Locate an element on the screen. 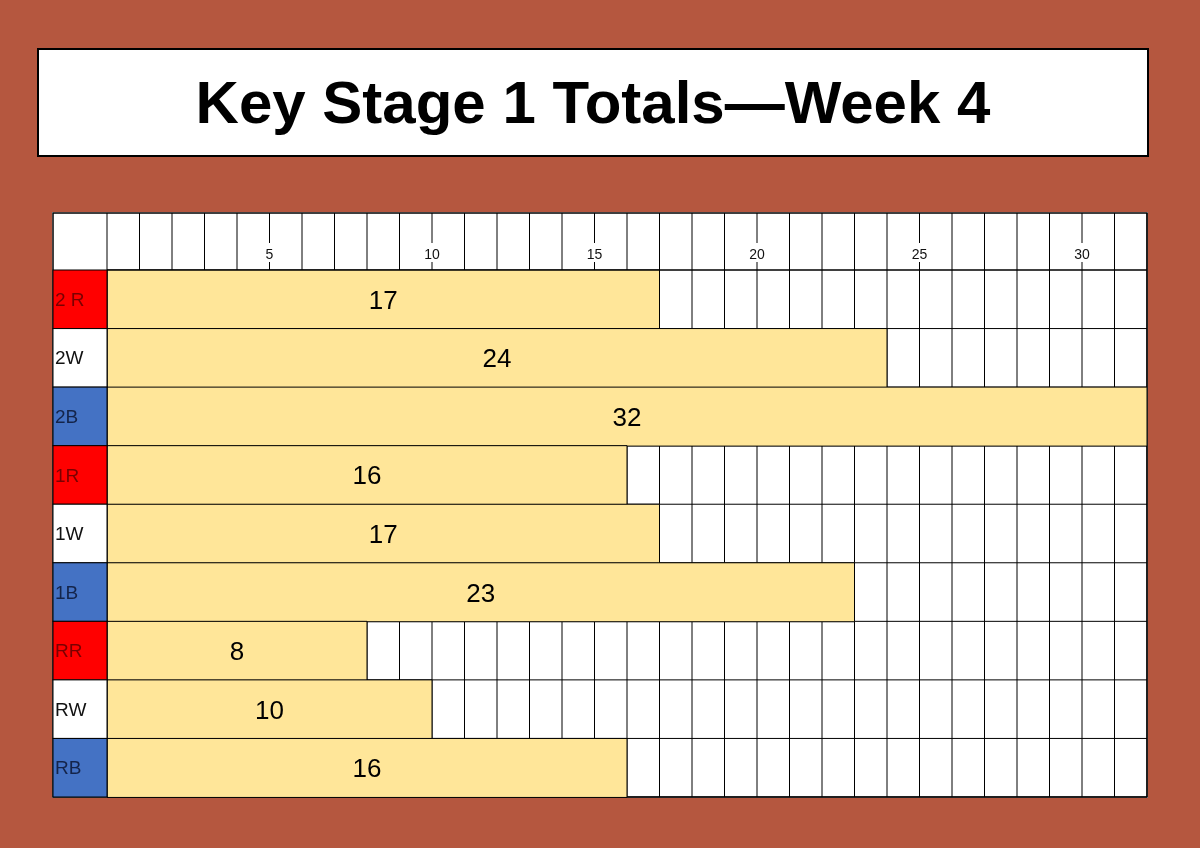  x-tick-label: 5 is located at coordinates (269, 254).